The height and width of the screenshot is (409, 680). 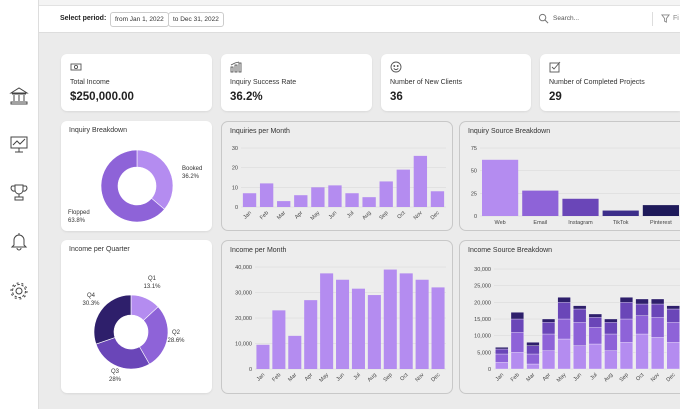 I want to click on pie-slice-flopped, so click(x=132, y=186).